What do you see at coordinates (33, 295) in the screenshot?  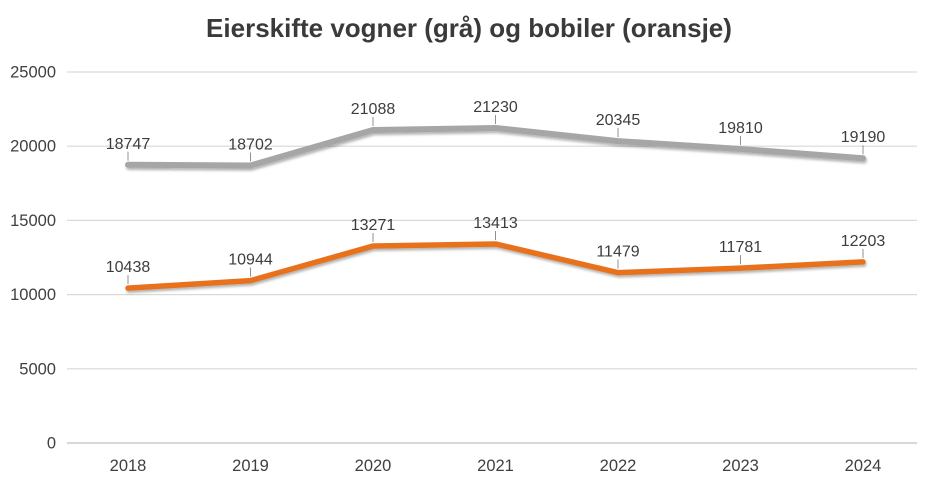 I see `y-tick-label: 10000` at bounding box center [33, 295].